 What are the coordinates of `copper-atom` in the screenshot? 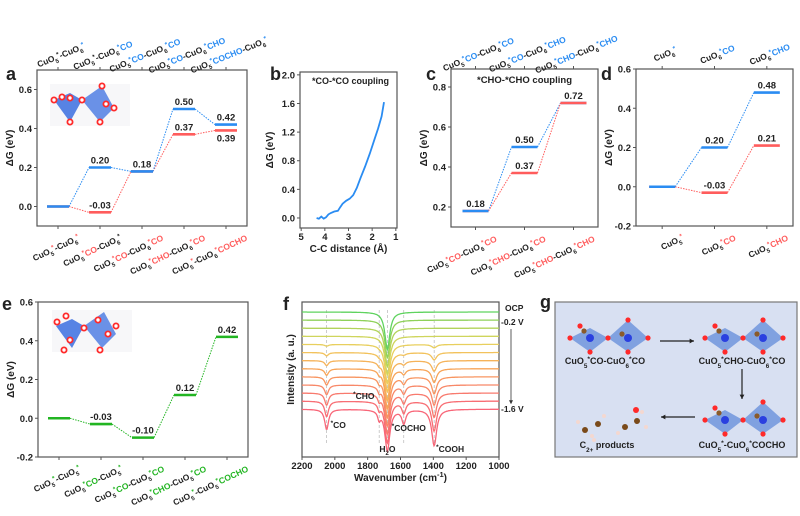 It's located at (628, 338).